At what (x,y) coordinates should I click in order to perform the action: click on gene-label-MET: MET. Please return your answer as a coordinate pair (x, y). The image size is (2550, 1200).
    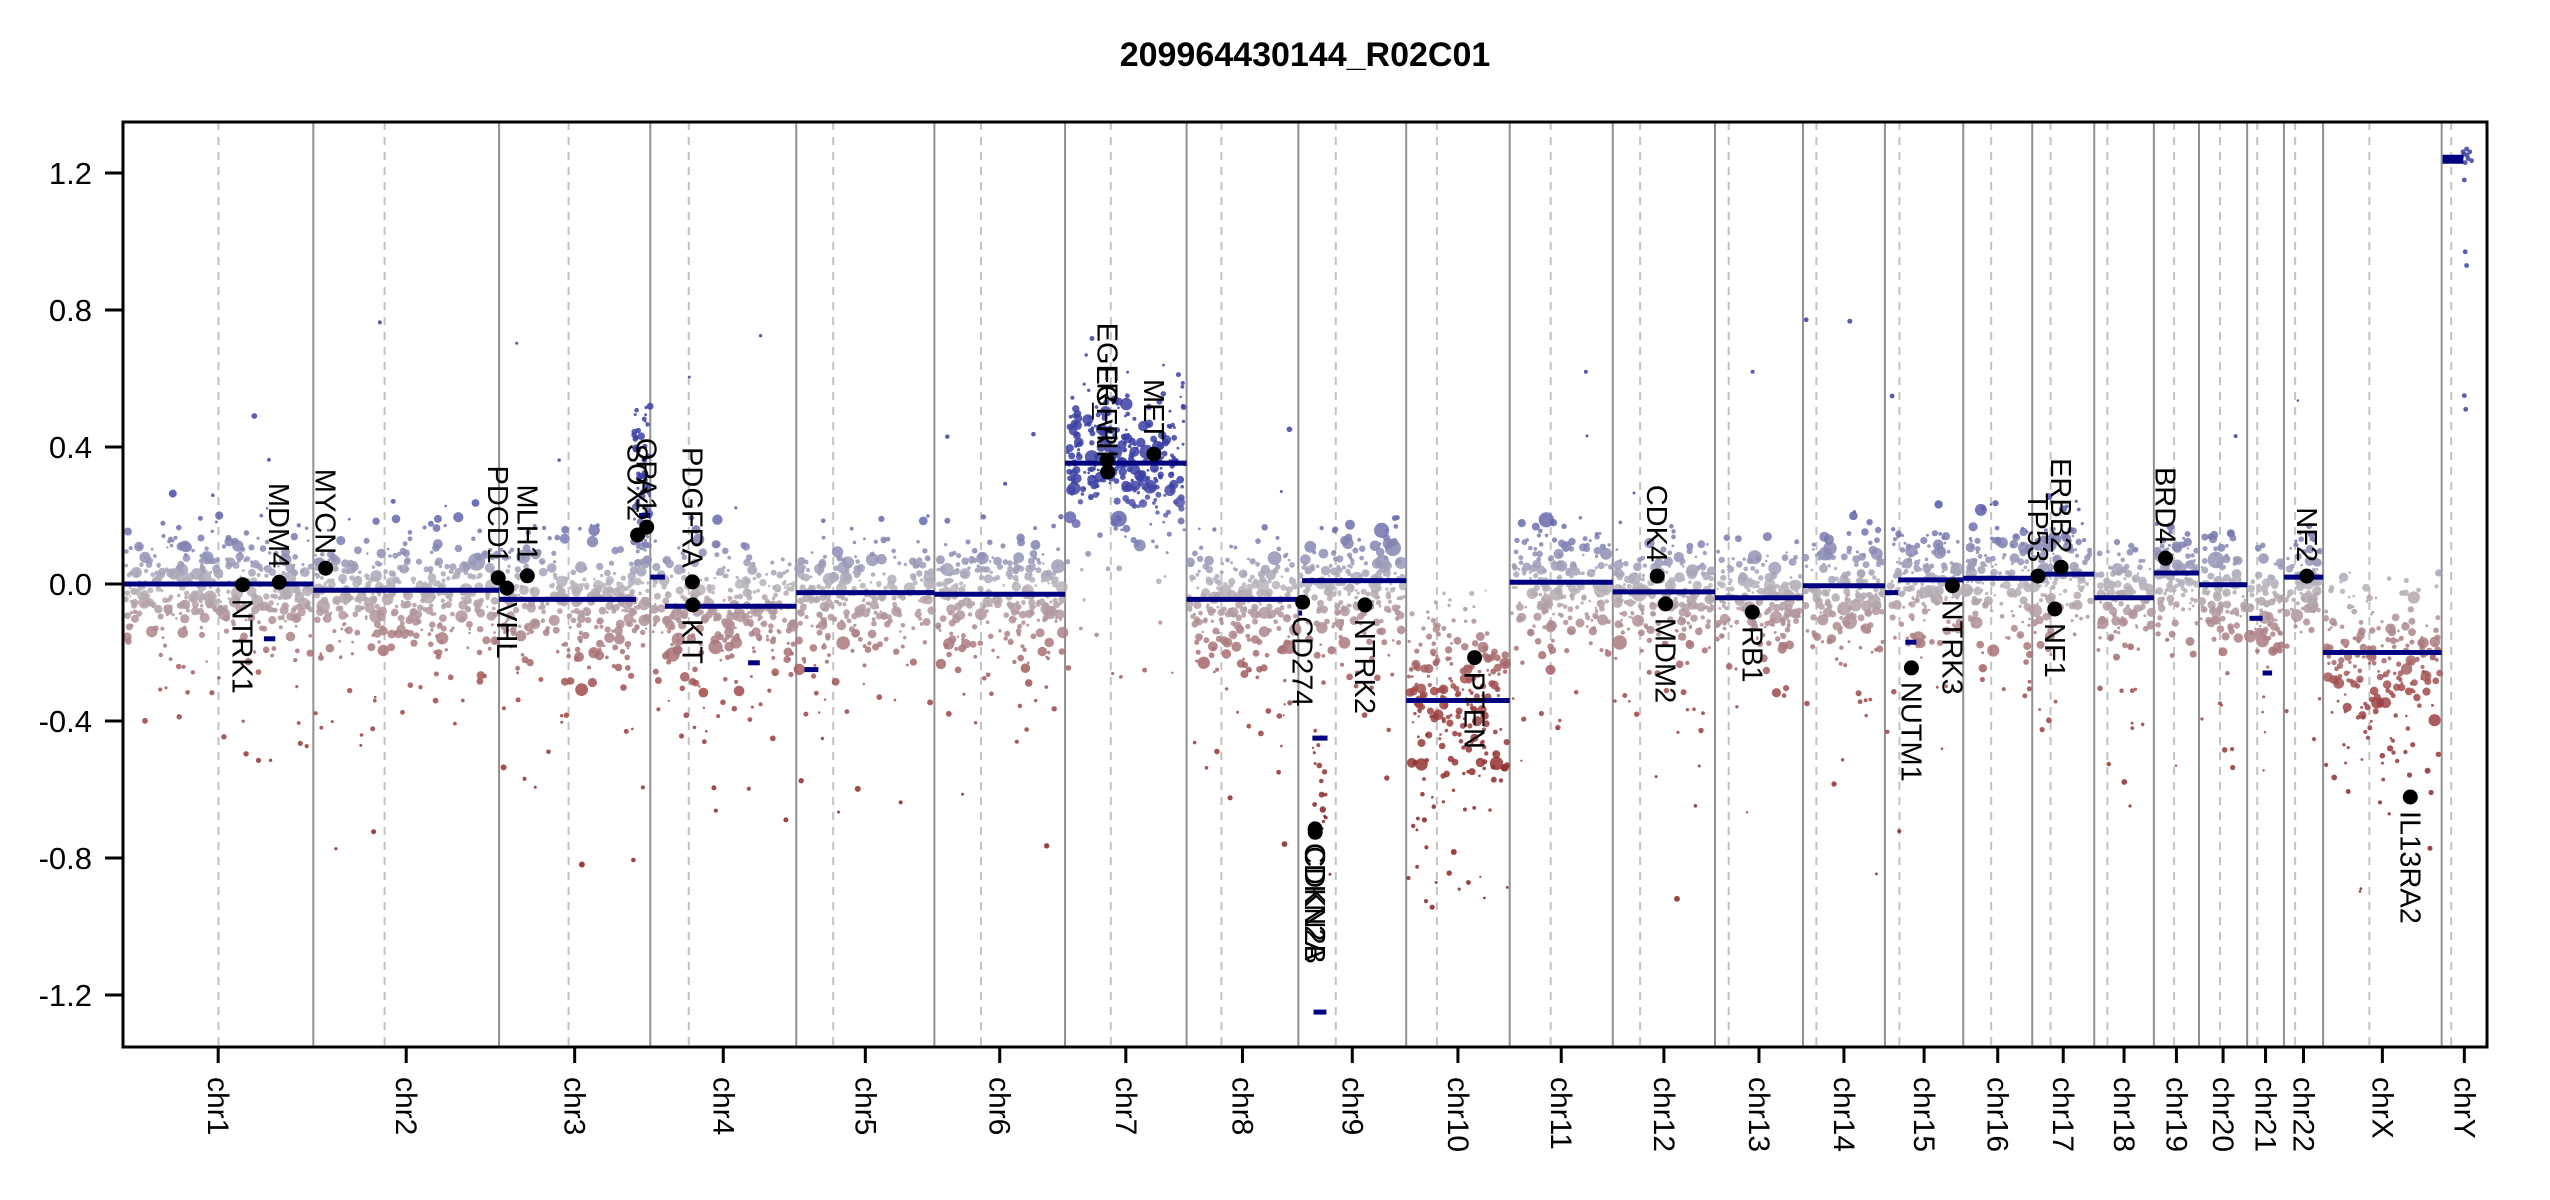
    Looking at the image, I should click on (1153, 410).